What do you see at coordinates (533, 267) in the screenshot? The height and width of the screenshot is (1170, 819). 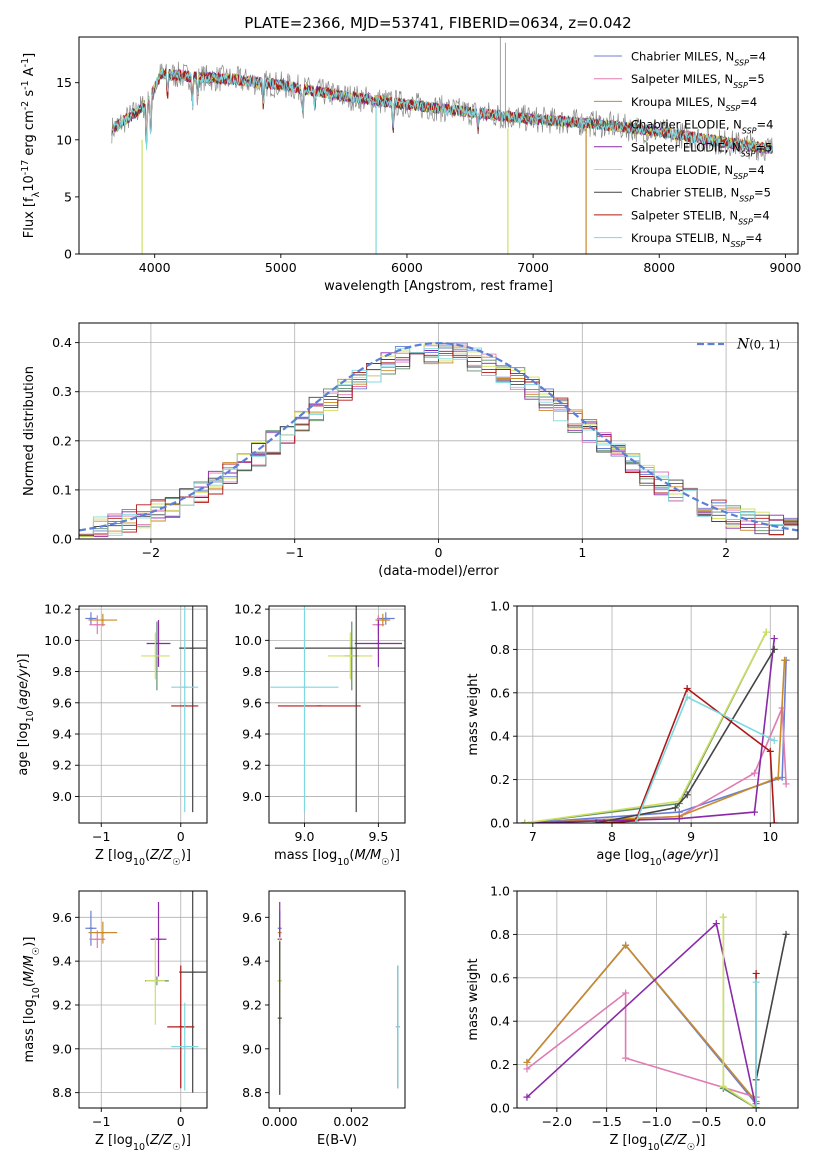 I see `spectrum-xtick-label-3: 7000` at bounding box center [533, 267].